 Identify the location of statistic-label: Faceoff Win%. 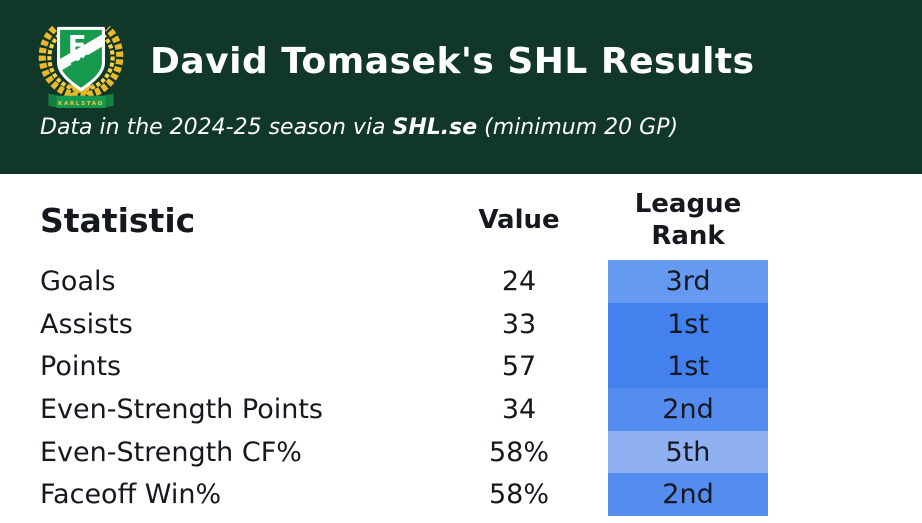
(131, 495).